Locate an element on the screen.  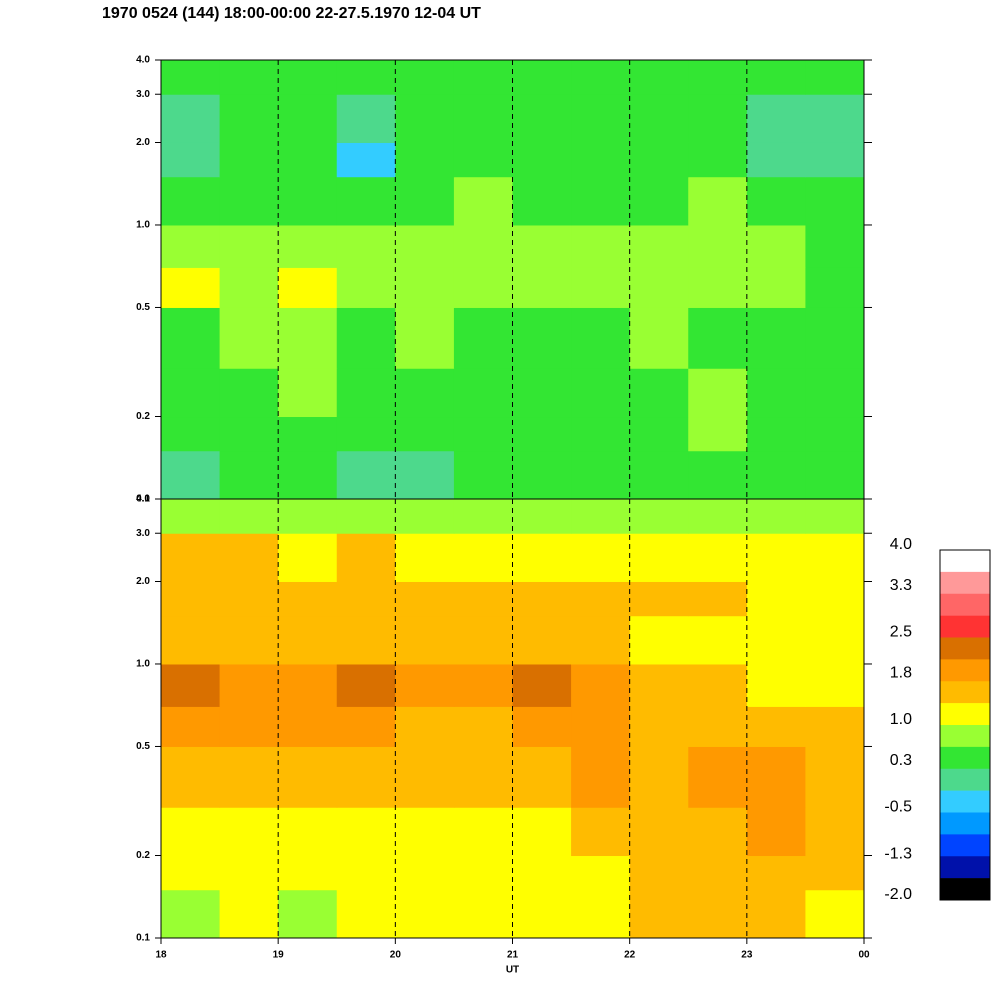
colorbar-label: 1.8 is located at coordinates (901, 673).